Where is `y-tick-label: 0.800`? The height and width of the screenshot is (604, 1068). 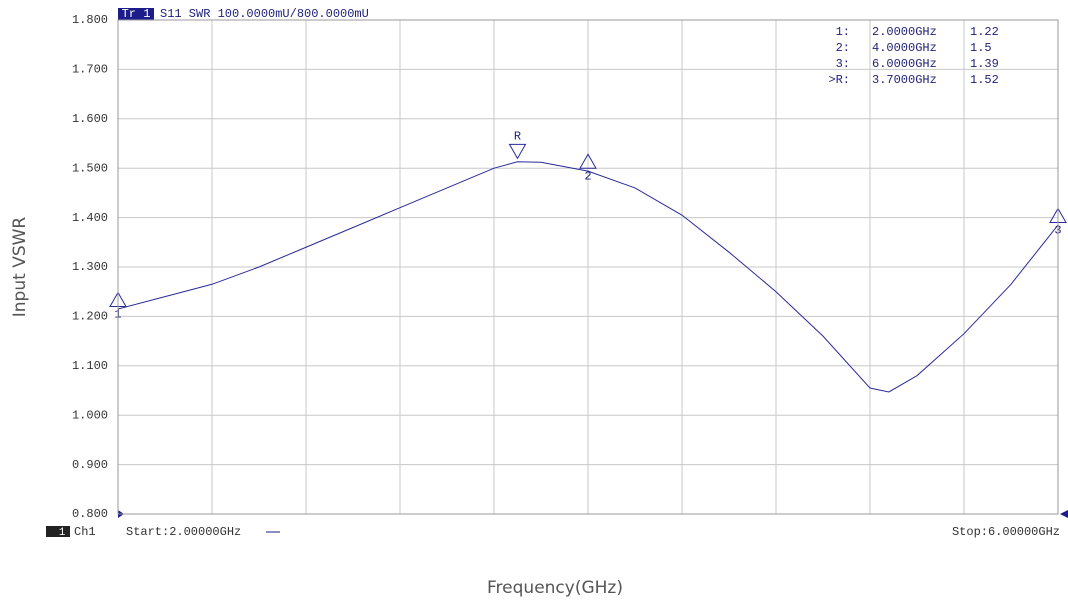 y-tick-label: 0.800 is located at coordinates (90, 514).